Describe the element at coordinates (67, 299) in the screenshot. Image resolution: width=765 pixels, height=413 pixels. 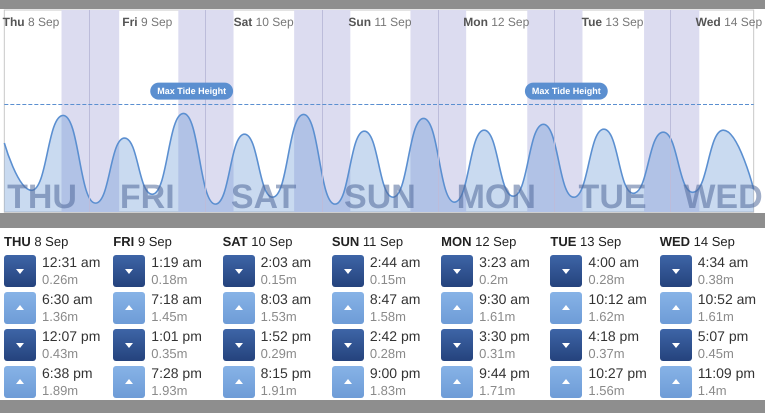
I see `text: 6:30 am` at that location.